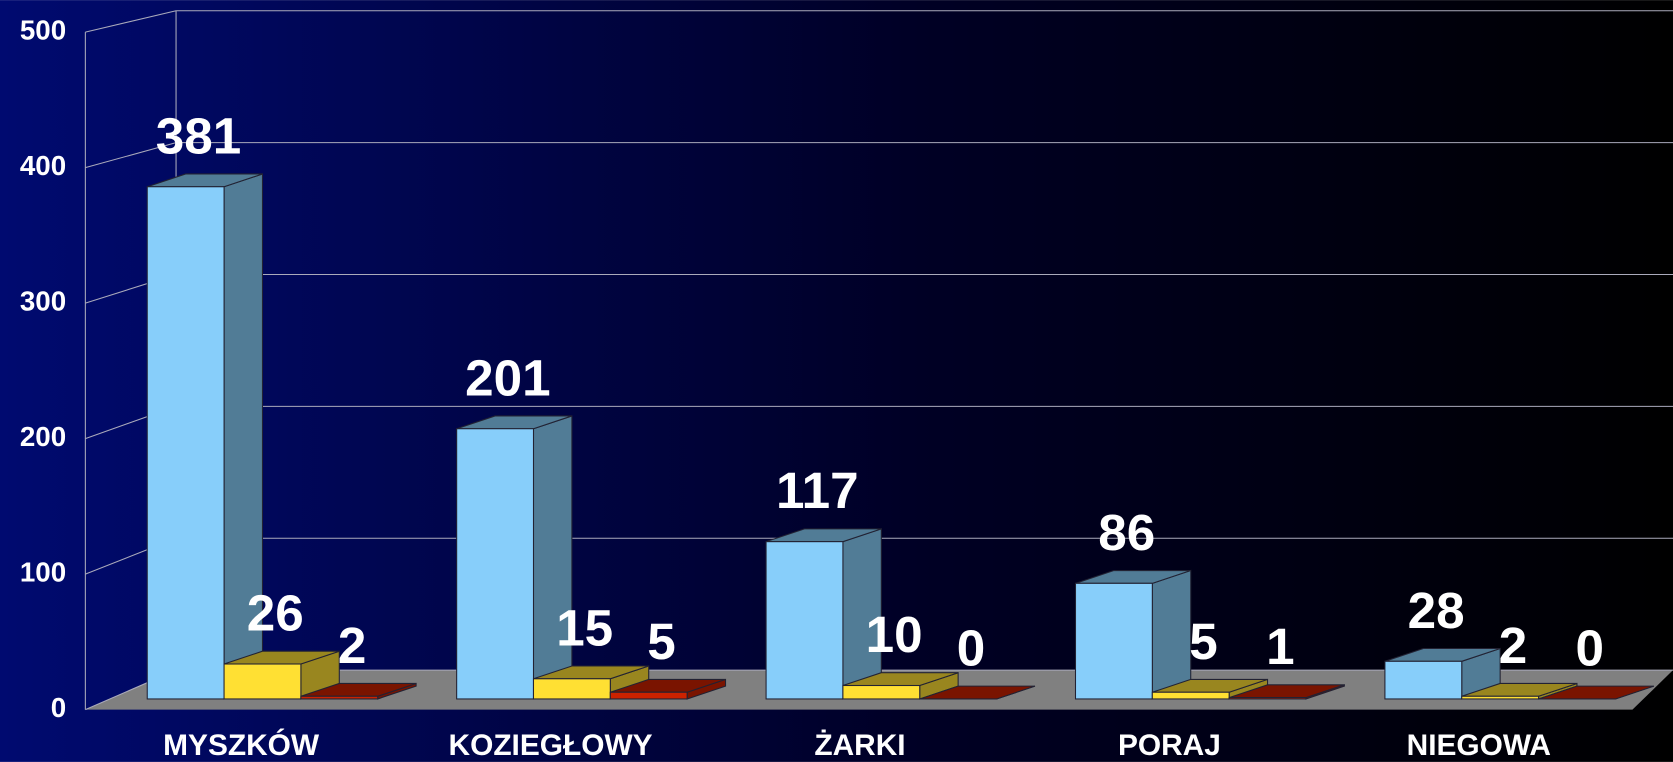 The image size is (1673, 762). Describe the element at coordinates (43, 436) in the screenshot. I see `y-tick-label: 200` at that location.